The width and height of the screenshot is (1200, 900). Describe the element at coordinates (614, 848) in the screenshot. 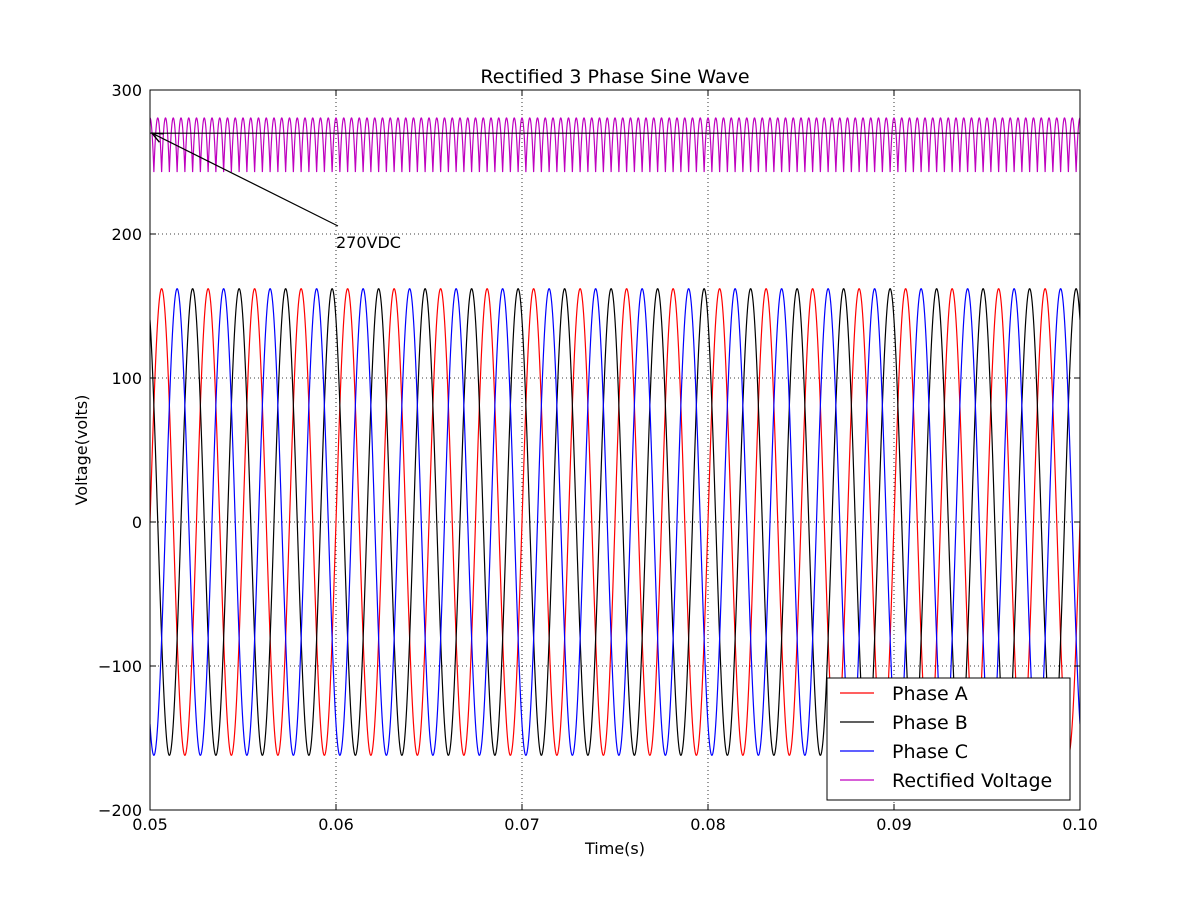

I see `x-axis-label: Time(s)` at that location.